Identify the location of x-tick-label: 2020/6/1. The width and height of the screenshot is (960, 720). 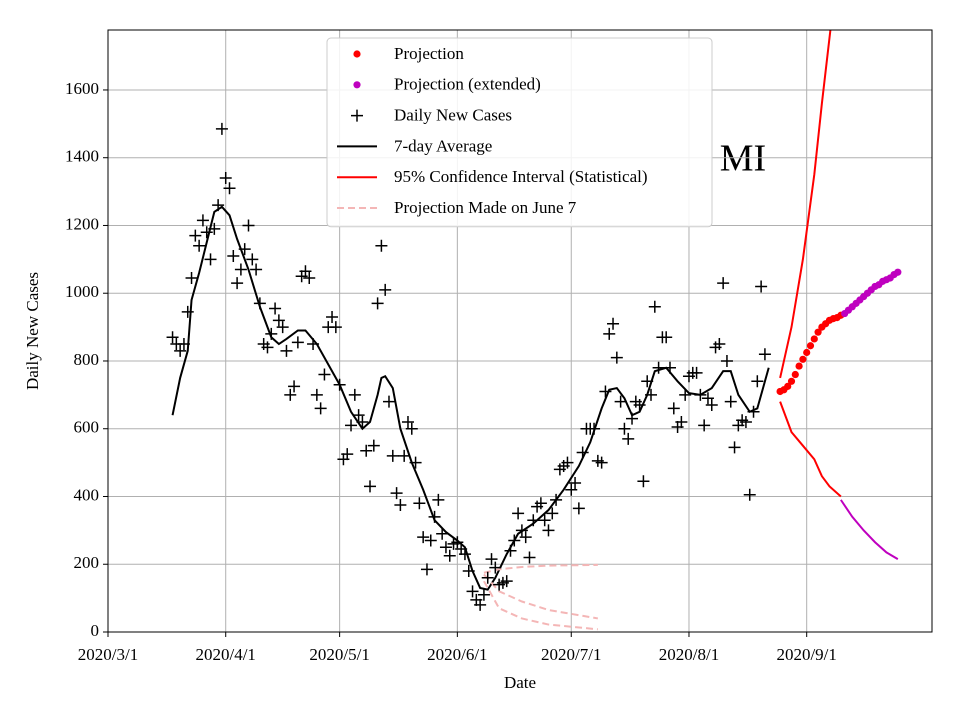
(457, 654).